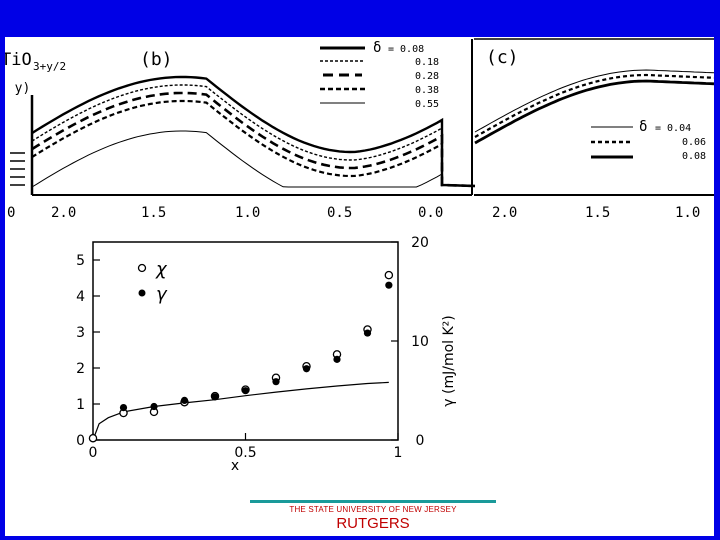 This screenshot has height=540, width=720. I want to click on y-tick-label: 2, so click(80, 369).